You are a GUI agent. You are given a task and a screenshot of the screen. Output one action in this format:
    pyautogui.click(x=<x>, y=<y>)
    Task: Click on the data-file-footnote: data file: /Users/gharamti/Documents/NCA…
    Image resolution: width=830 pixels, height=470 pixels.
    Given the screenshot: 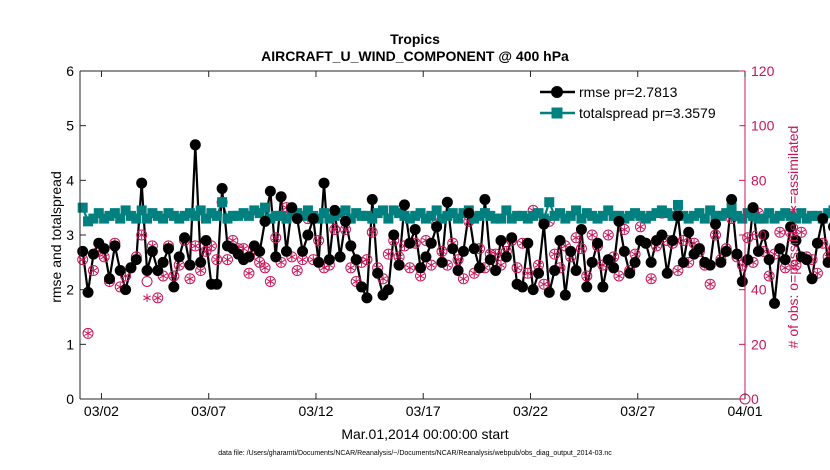 What is the action you would take?
    pyautogui.click(x=415, y=453)
    